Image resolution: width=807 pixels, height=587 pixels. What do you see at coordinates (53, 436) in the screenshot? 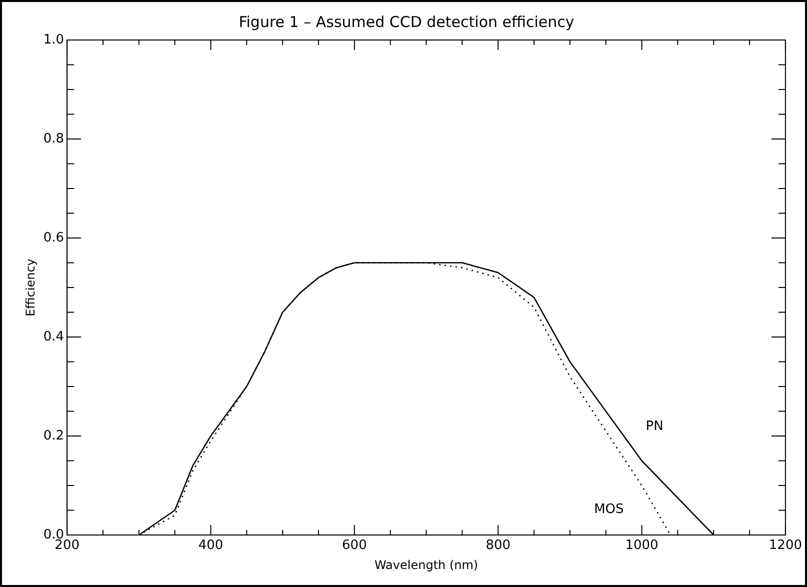
I see `y-tick-label: 0.2` at bounding box center [53, 436].